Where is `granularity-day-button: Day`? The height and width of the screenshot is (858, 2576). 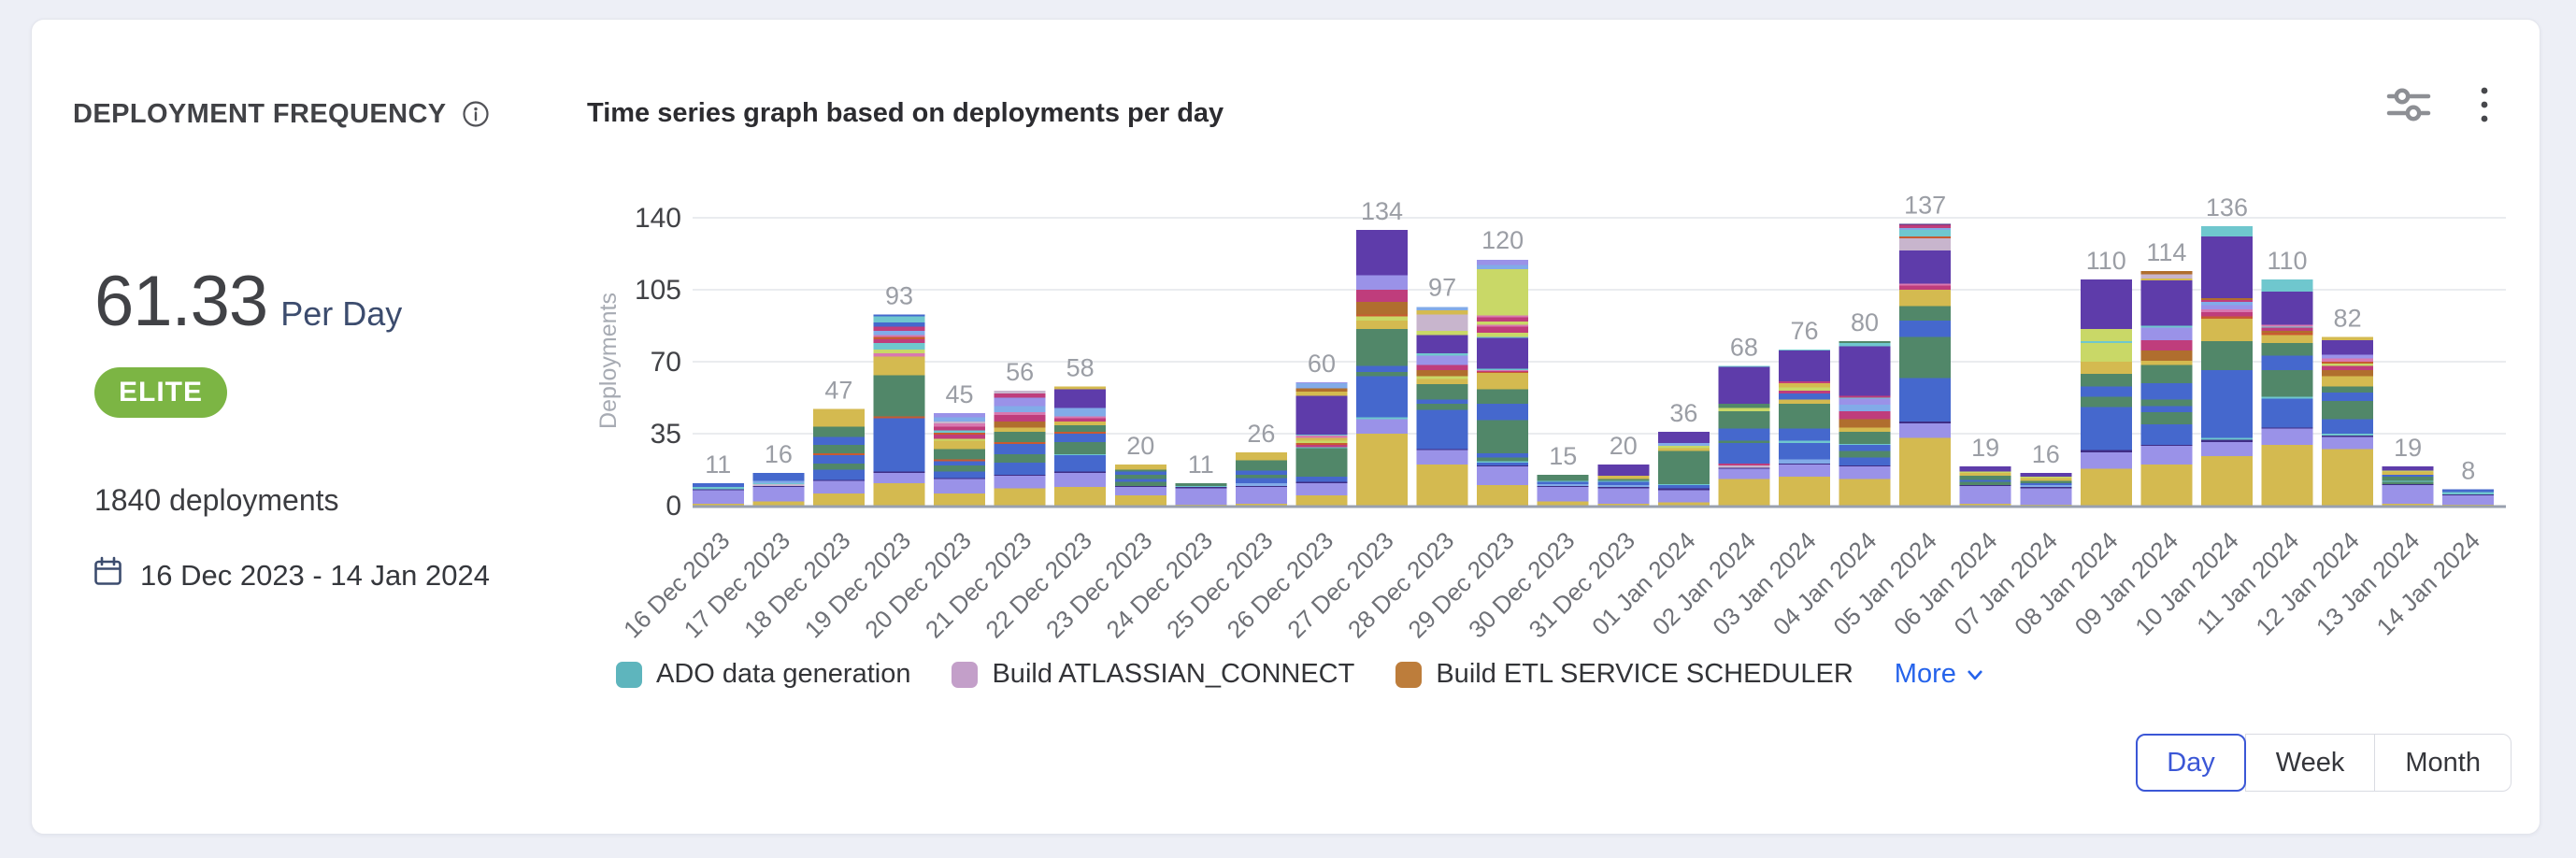 granularity-day-button: Day is located at coordinates (2191, 763).